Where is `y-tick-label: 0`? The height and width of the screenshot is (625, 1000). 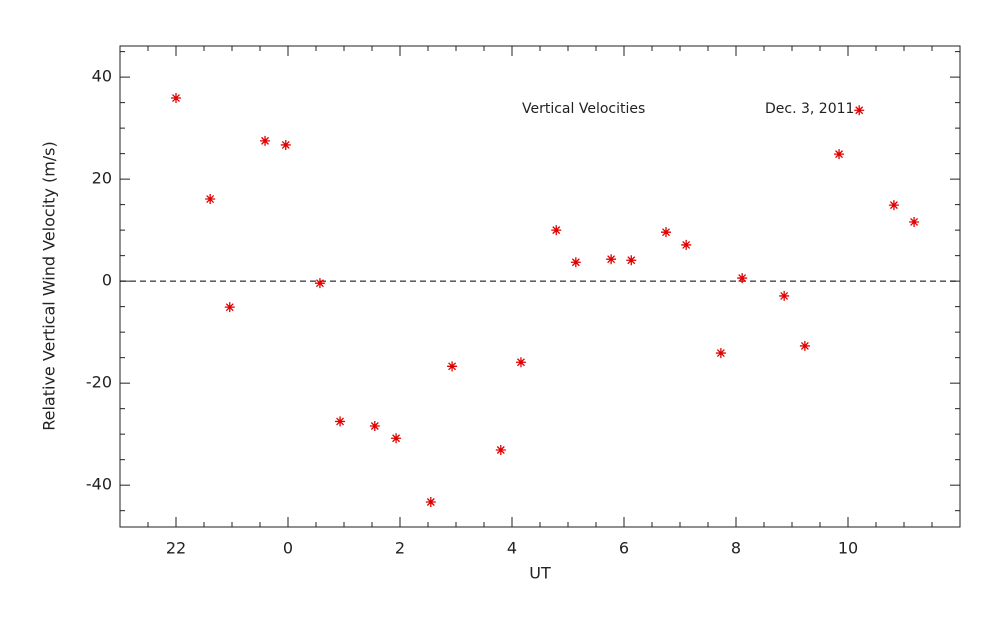 y-tick-label: 0 is located at coordinates (107, 280).